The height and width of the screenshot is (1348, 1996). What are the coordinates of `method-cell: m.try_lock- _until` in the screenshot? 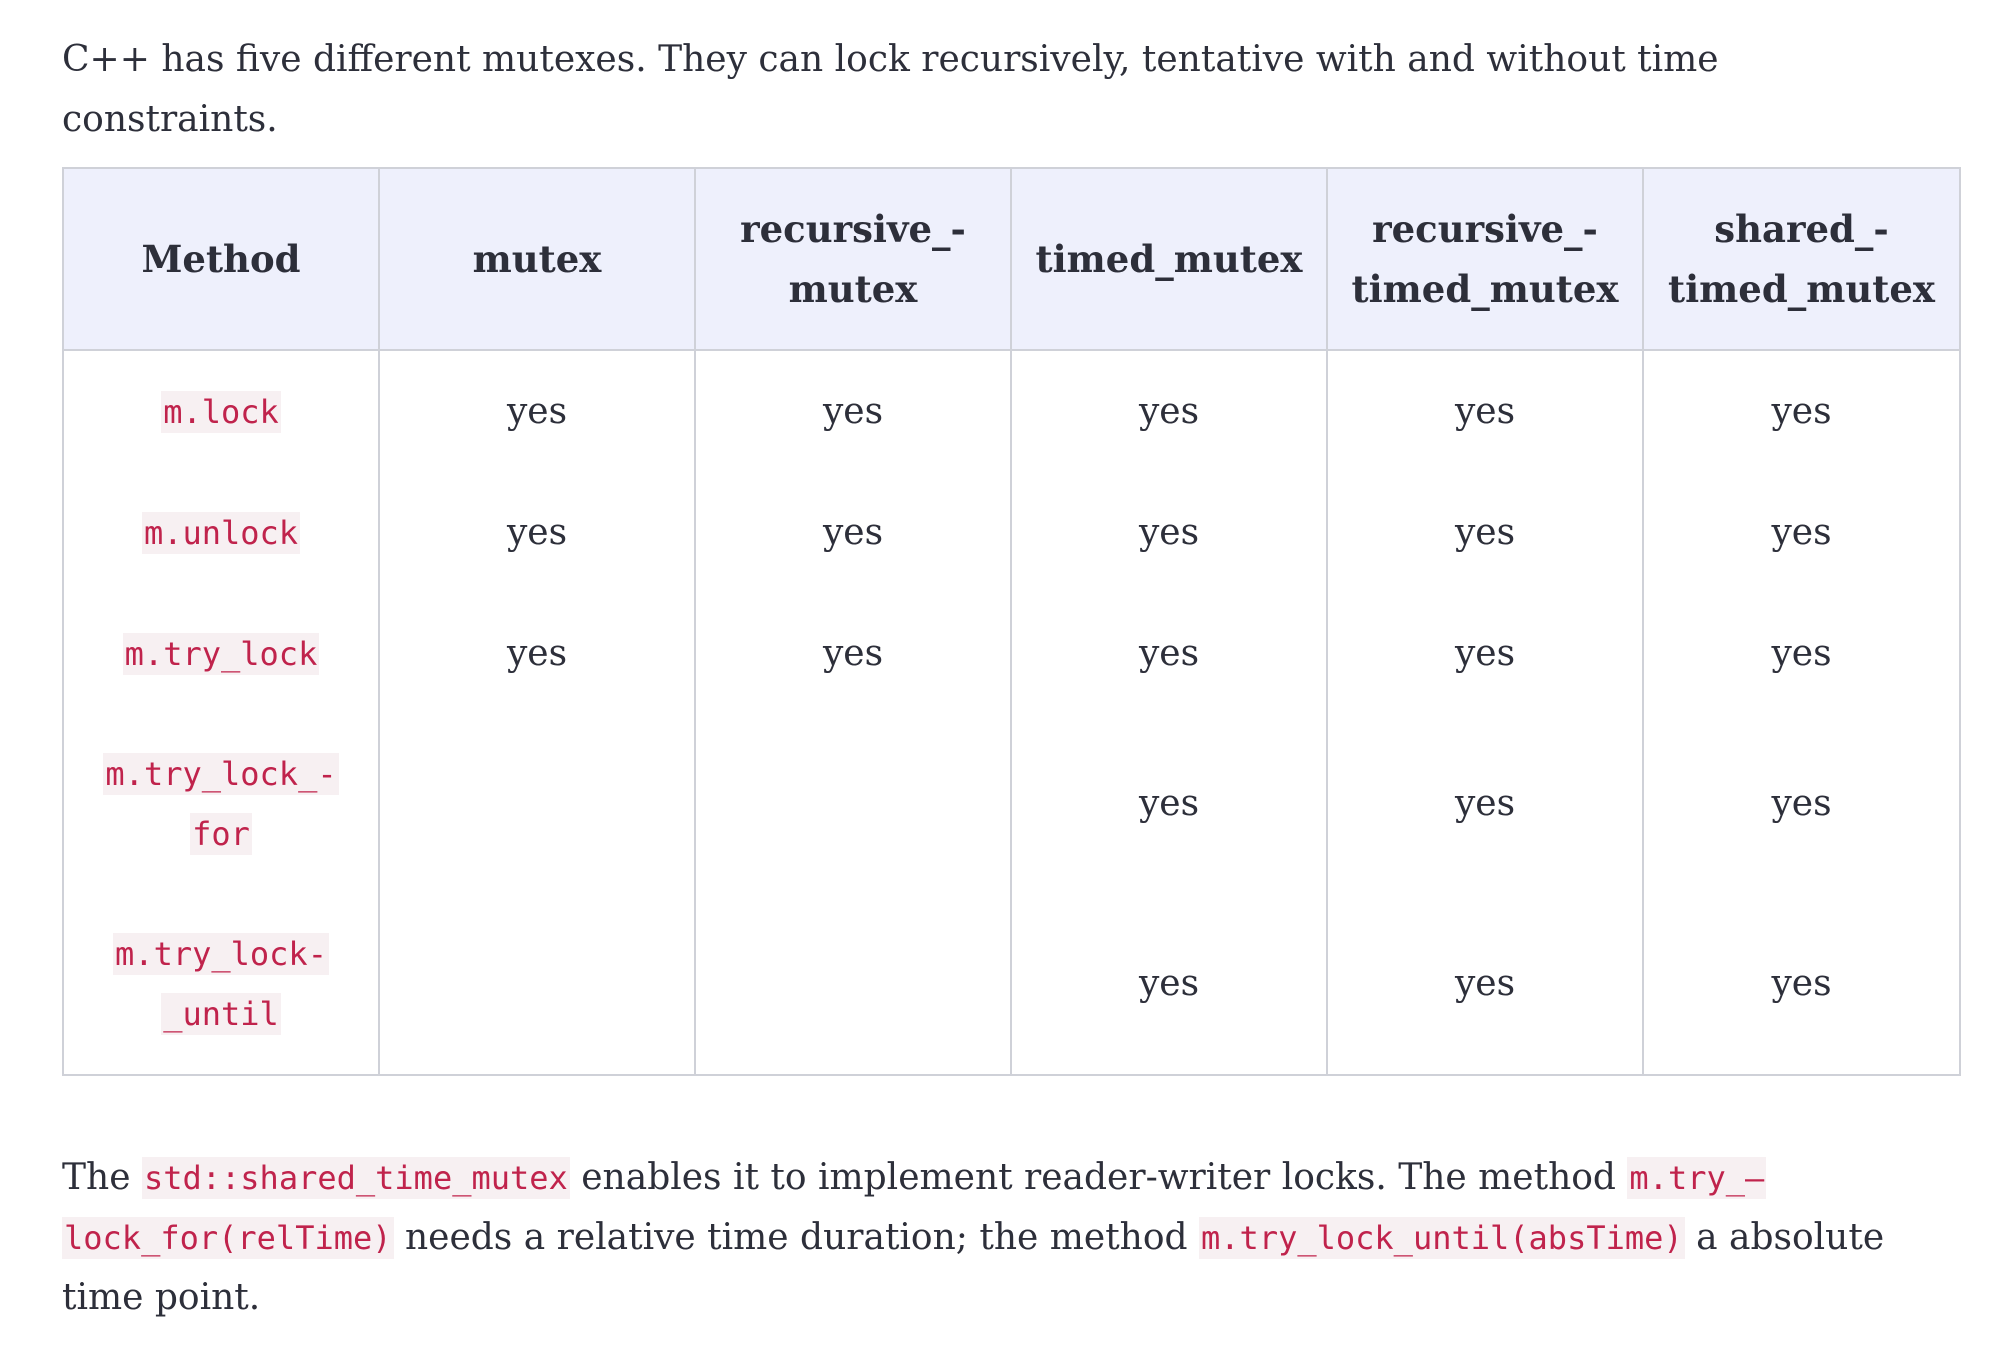 It's located at (221, 985).